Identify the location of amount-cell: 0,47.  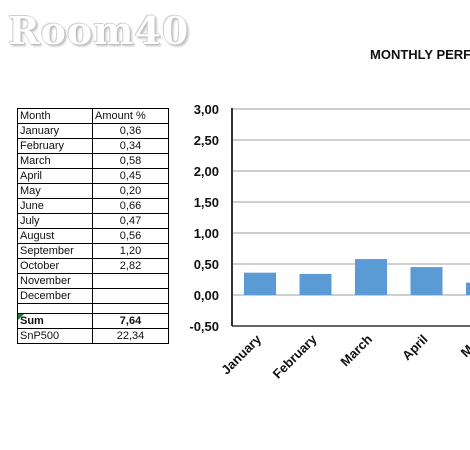
(130, 221).